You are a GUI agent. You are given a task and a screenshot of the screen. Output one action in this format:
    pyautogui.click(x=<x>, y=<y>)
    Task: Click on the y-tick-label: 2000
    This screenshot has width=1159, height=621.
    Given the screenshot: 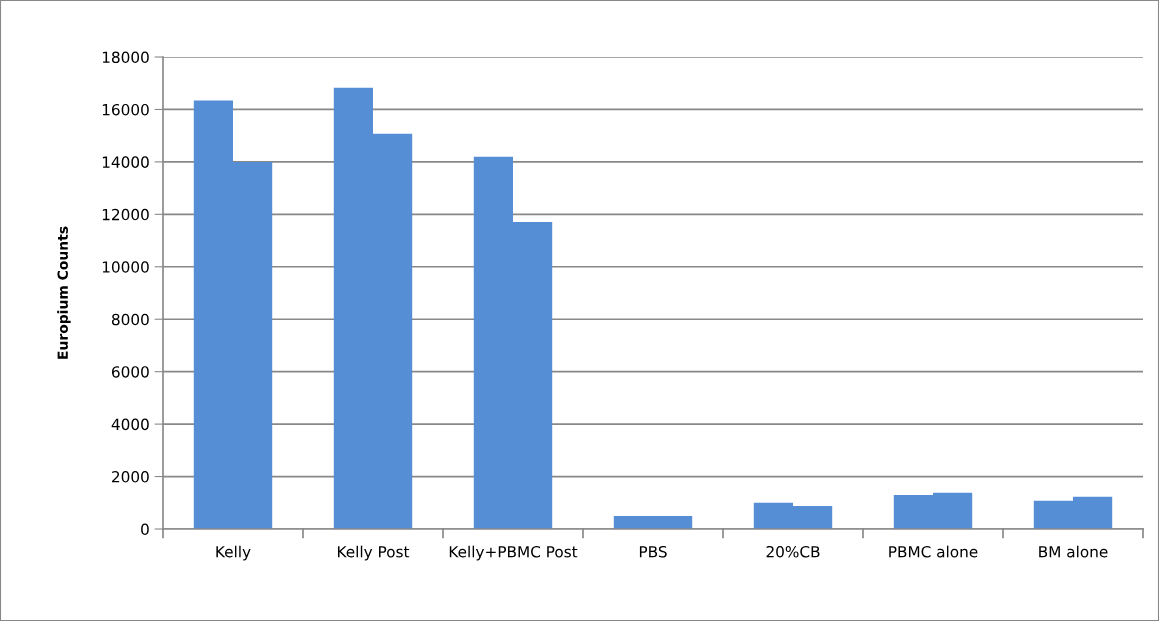 What is the action you would take?
    pyautogui.click(x=130, y=477)
    